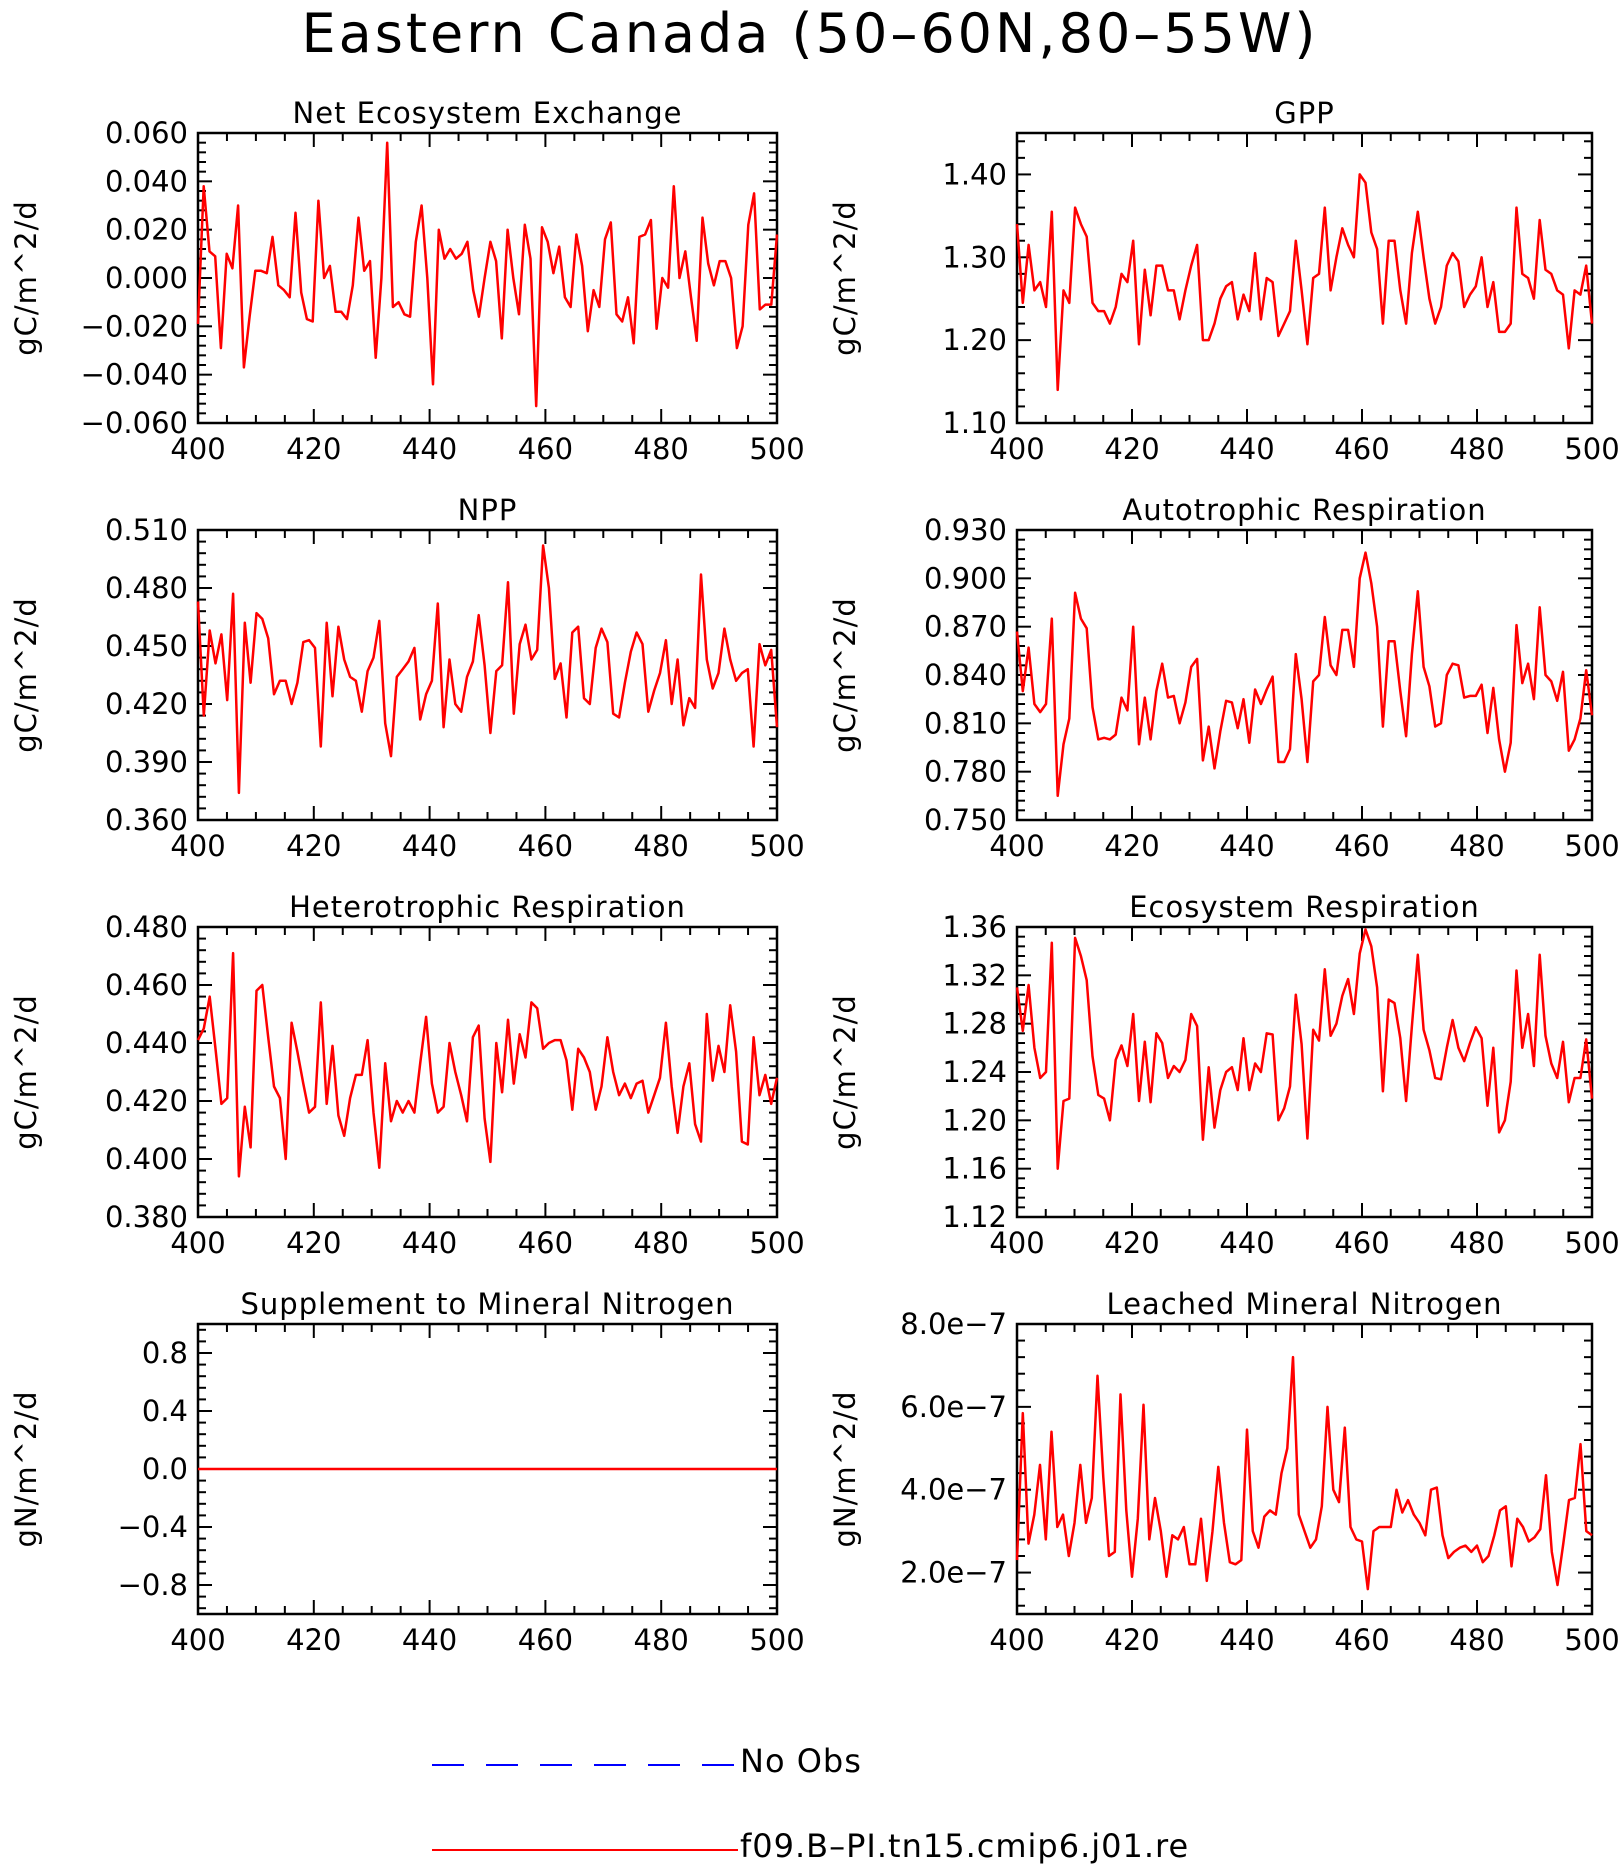 The width and height of the screenshot is (1620, 1867). Describe the element at coordinates (974, 174) in the screenshot. I see `y-tick-label: 1.40` at that location.